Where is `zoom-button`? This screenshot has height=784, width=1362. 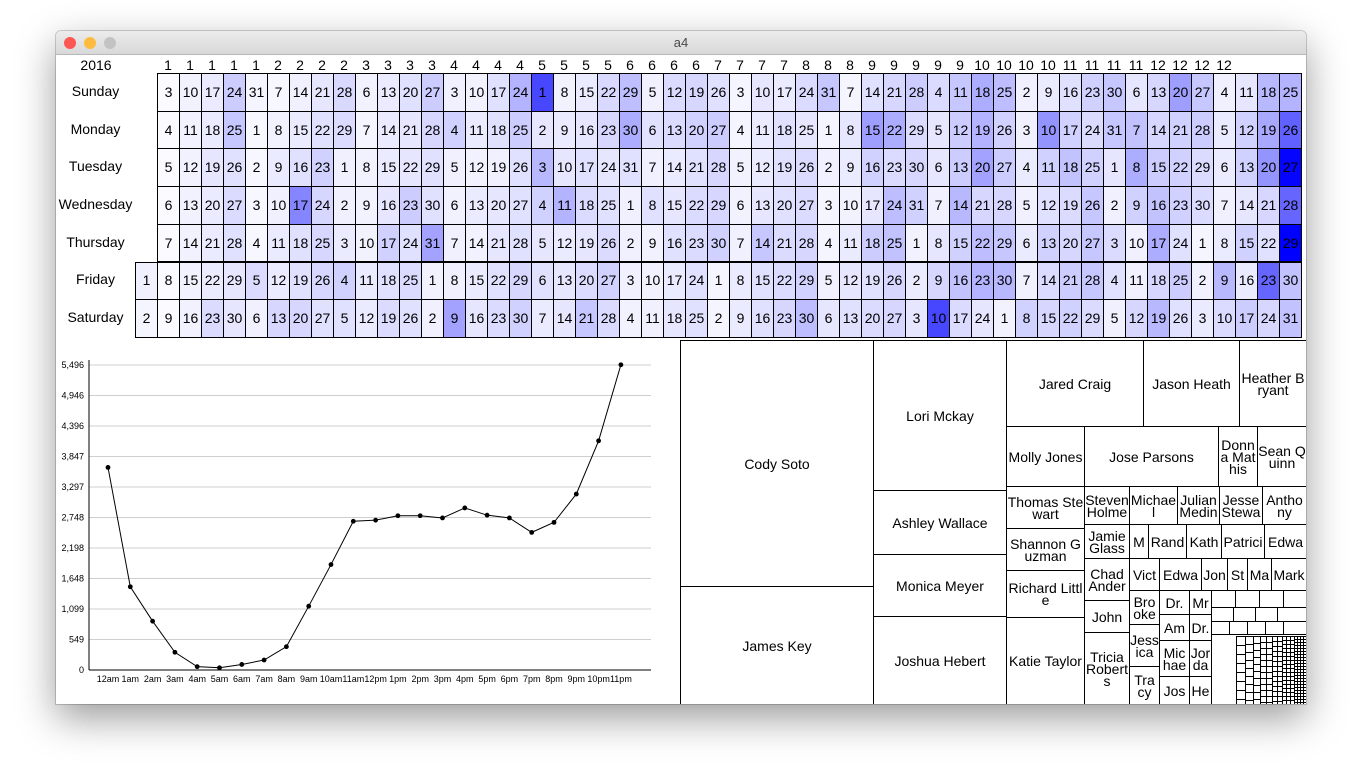
zoom-button is located at coordinates (110, 43).